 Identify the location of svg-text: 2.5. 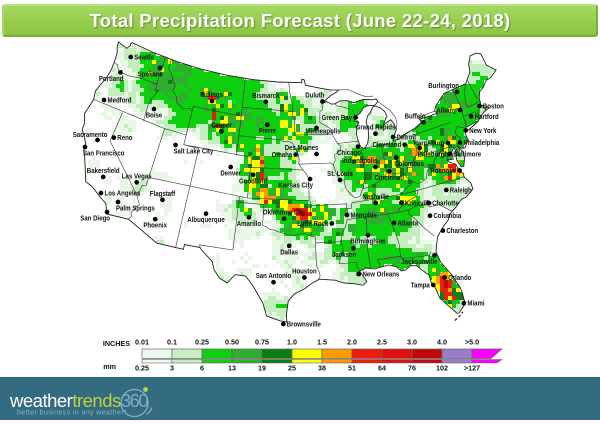
(382, 342).